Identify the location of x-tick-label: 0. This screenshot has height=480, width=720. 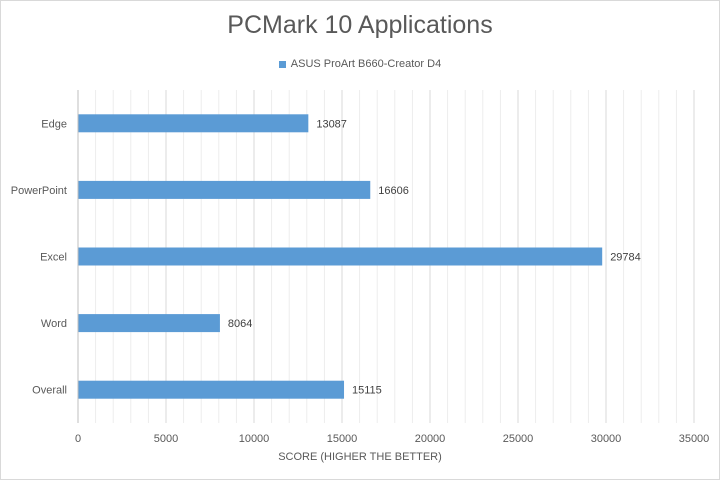
(78, 439).